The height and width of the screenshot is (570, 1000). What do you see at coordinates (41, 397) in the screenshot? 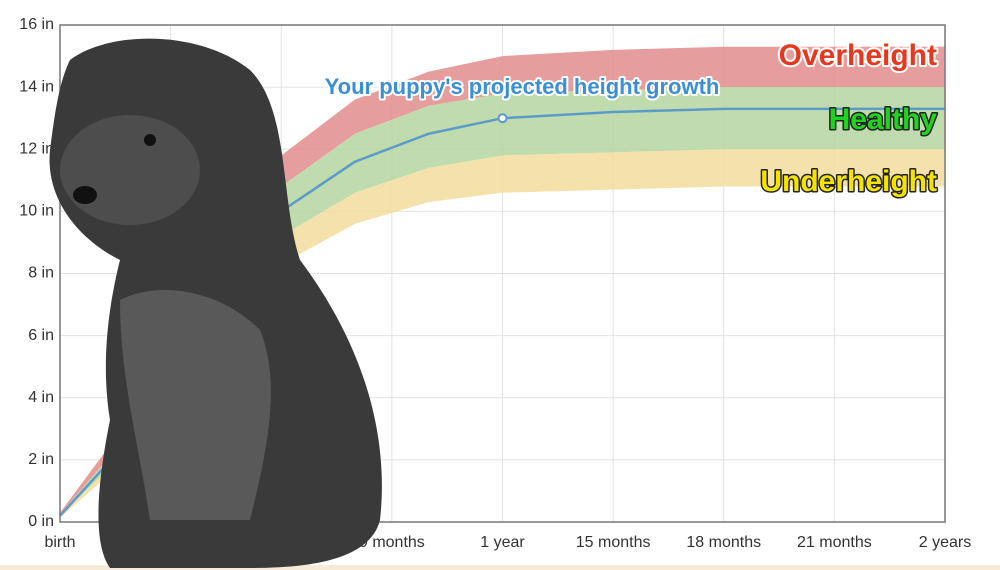
I see `y-tick-label: 4 in` at bounding box center [41, 397].